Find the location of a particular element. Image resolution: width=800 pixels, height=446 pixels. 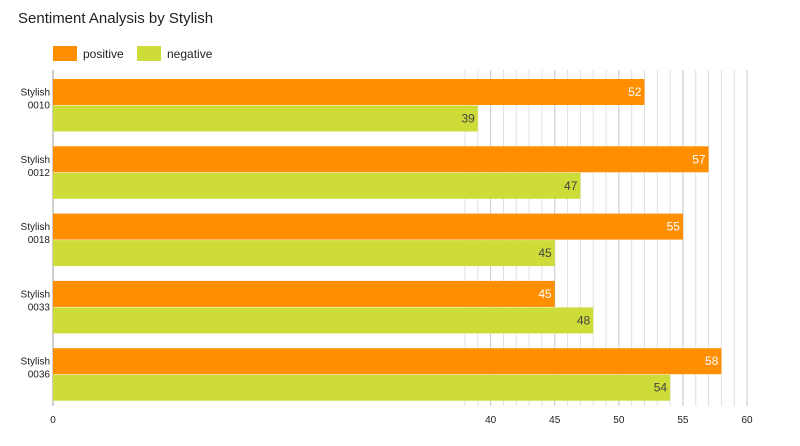

category-label: Stylish 0033 is located at coordinates (36, 301).